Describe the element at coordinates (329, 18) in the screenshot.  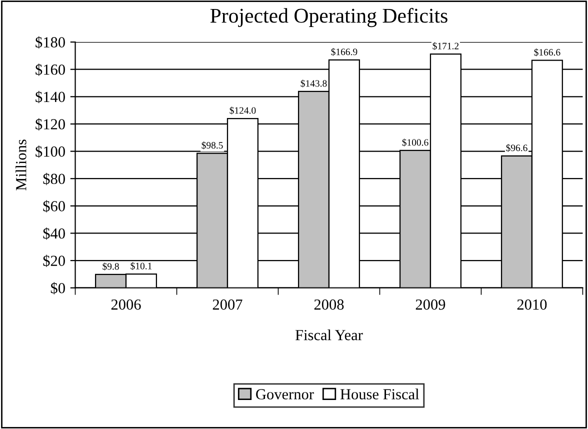
I see `chart-title: Projected Operating Deficits` at that location.